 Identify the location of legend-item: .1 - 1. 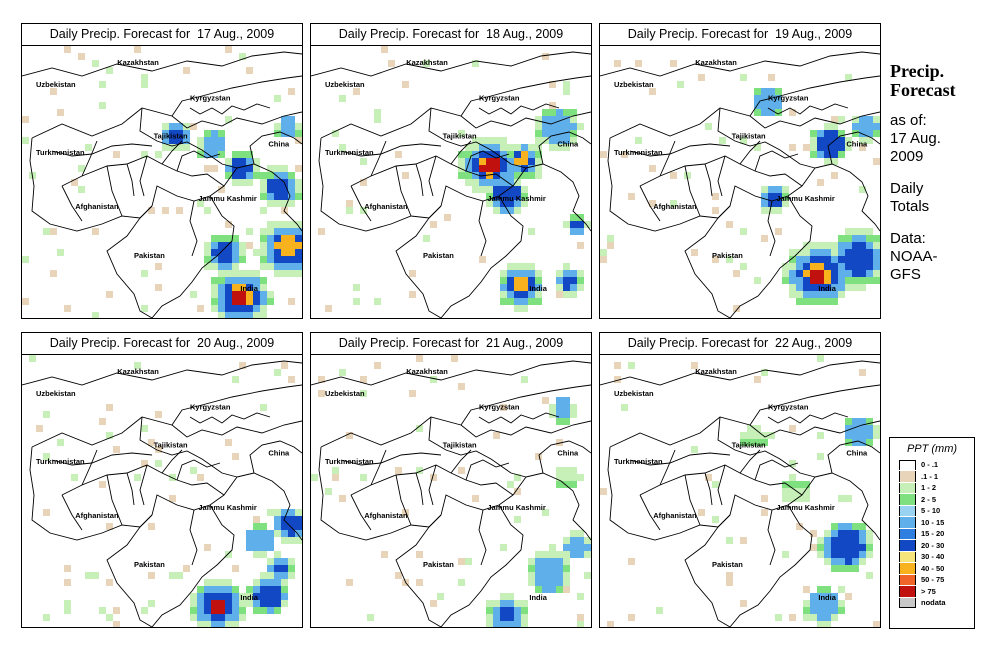
(936, 477).